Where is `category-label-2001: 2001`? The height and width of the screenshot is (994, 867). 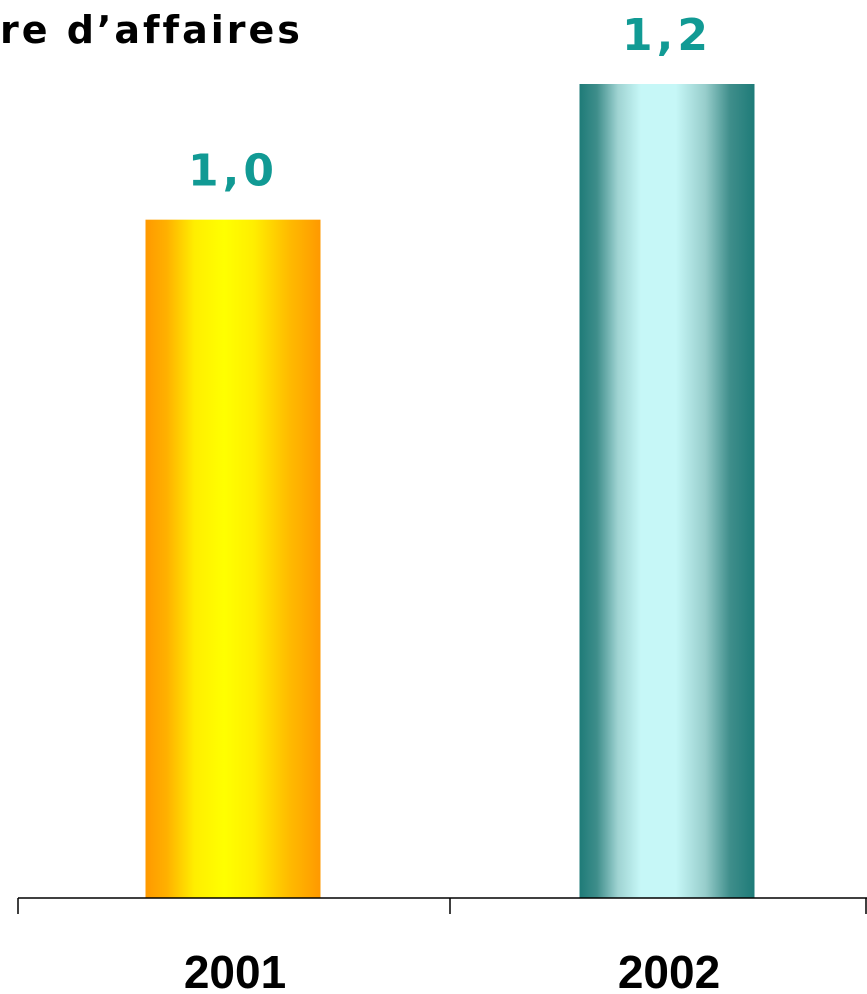
category-label-2001: 2001 is located at coordinates (235, 970).